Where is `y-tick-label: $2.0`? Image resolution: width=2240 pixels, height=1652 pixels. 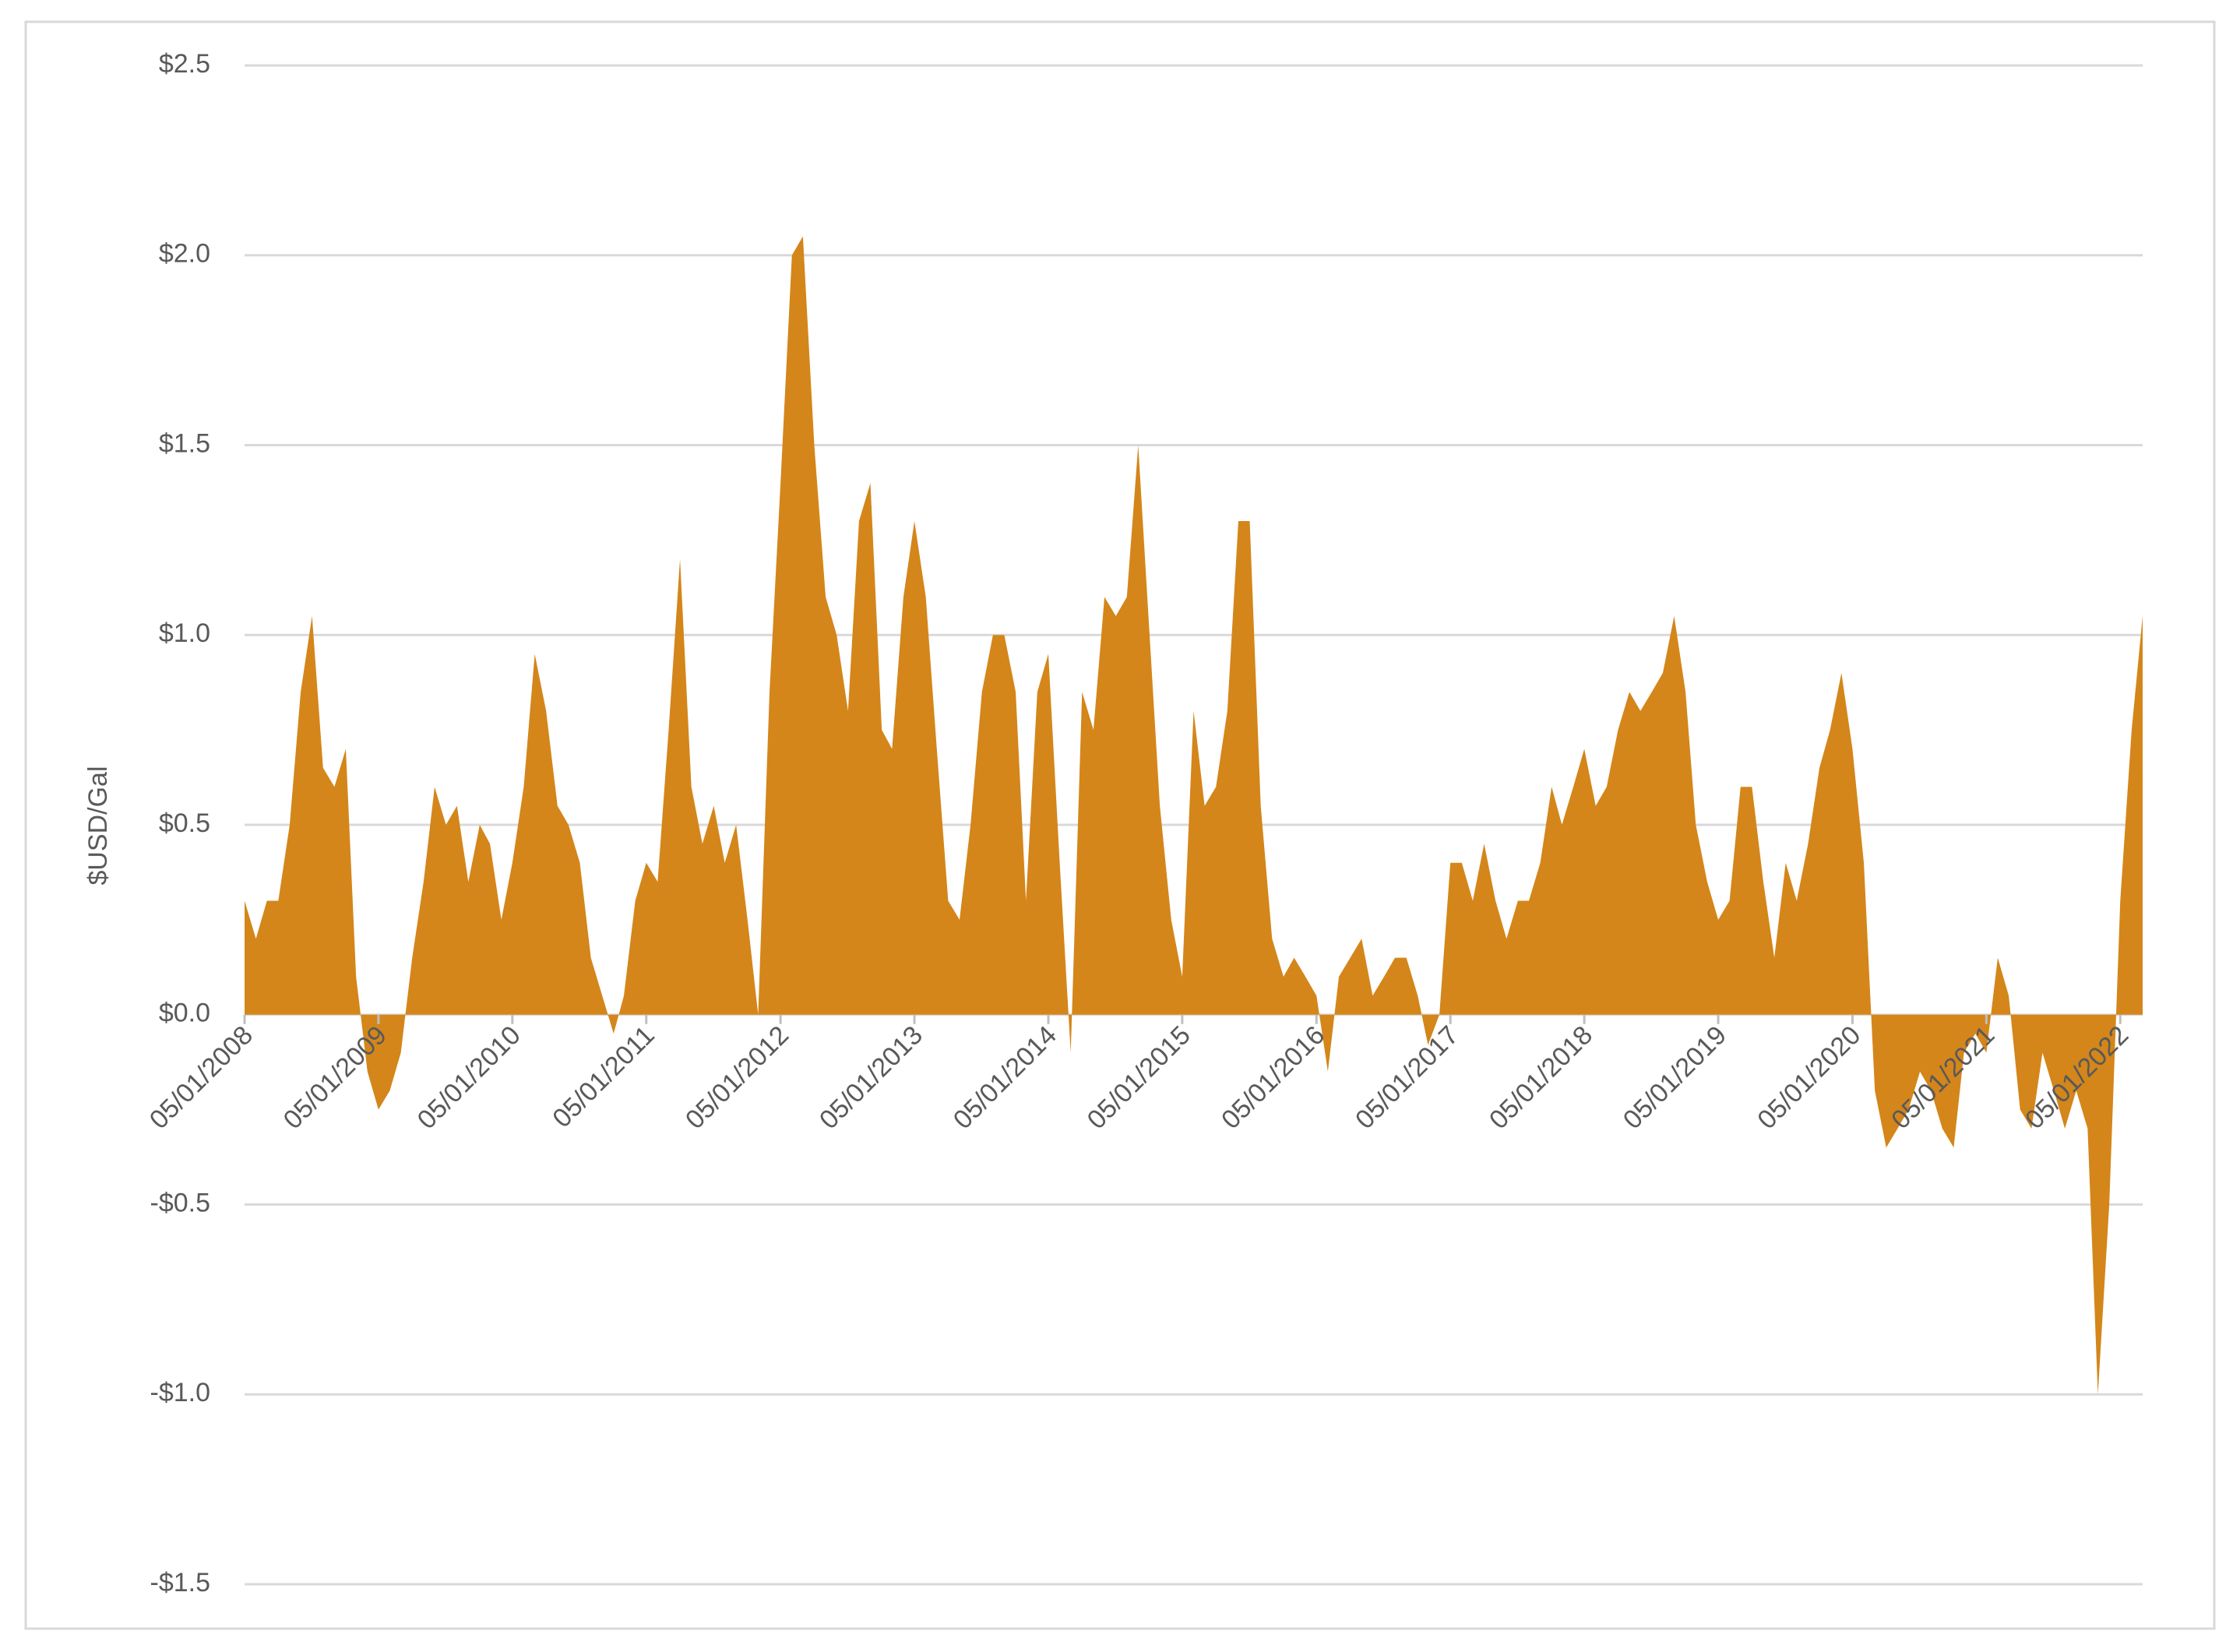 y-tick-label: $2.0 is located at coordinates (185, 254).